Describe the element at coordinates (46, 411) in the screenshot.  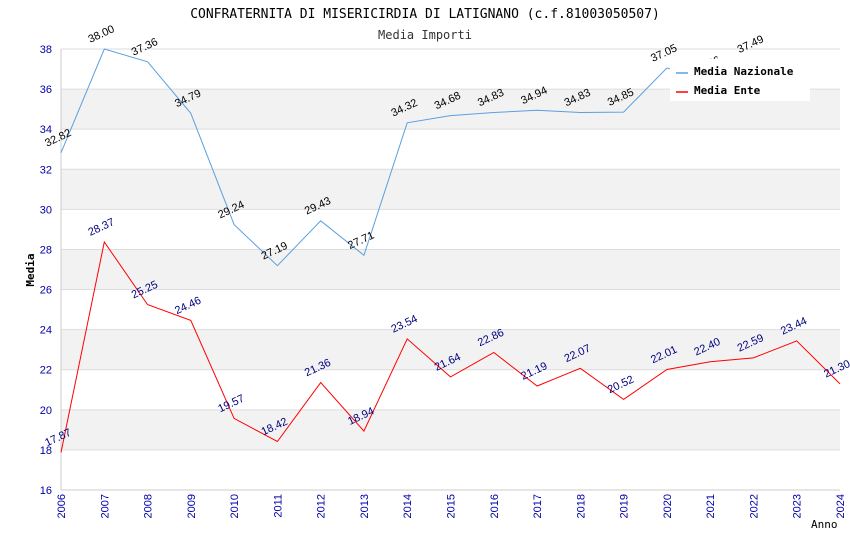
I see `y-tick-label: 20` at that location.